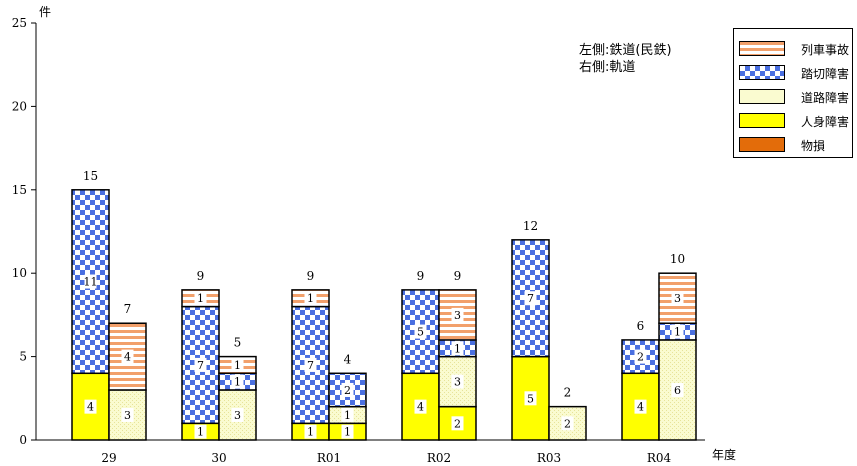  Describe the element at coordinates (238, 343) in the screenshot. I see `bar-total-label: 5` at that location.